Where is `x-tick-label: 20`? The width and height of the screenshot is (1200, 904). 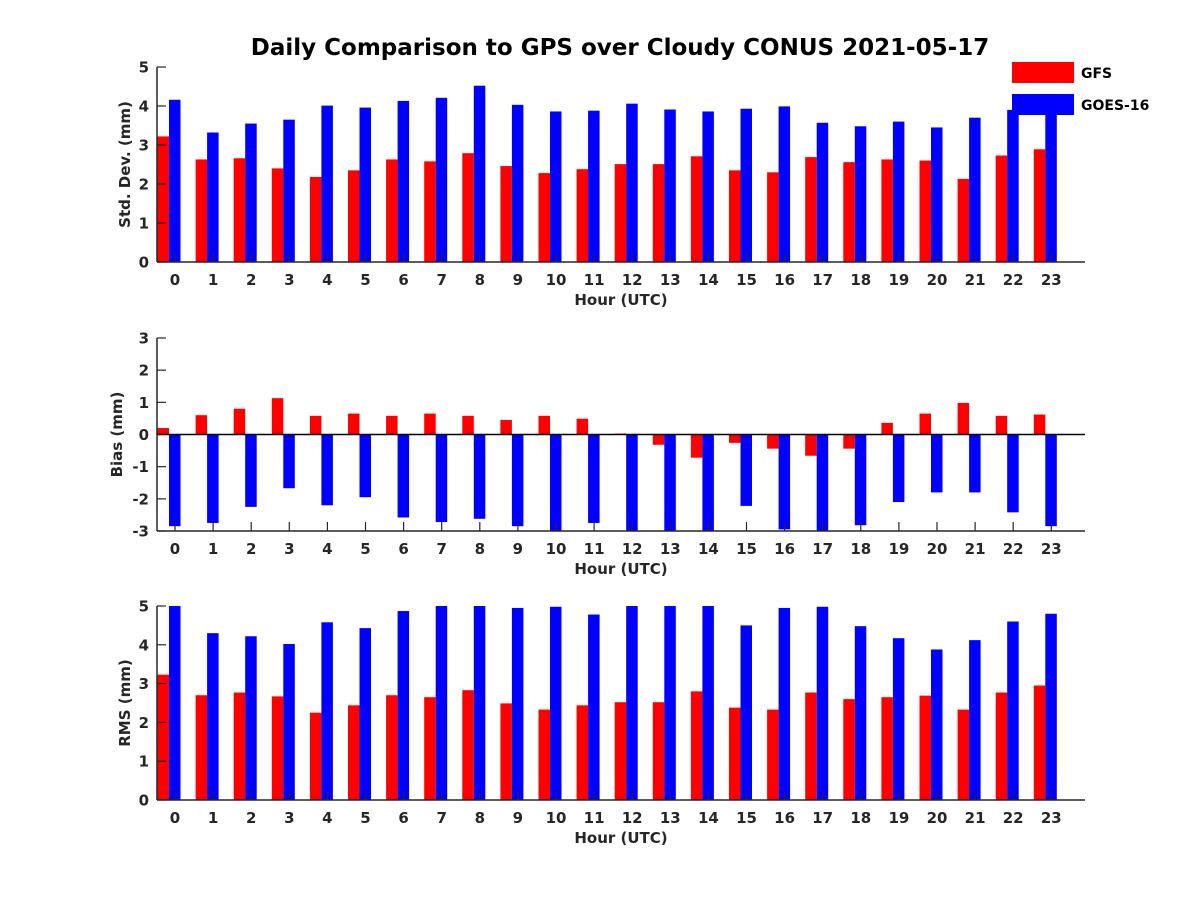 x-tick-label: 20 is located at coordinates (937, 818).